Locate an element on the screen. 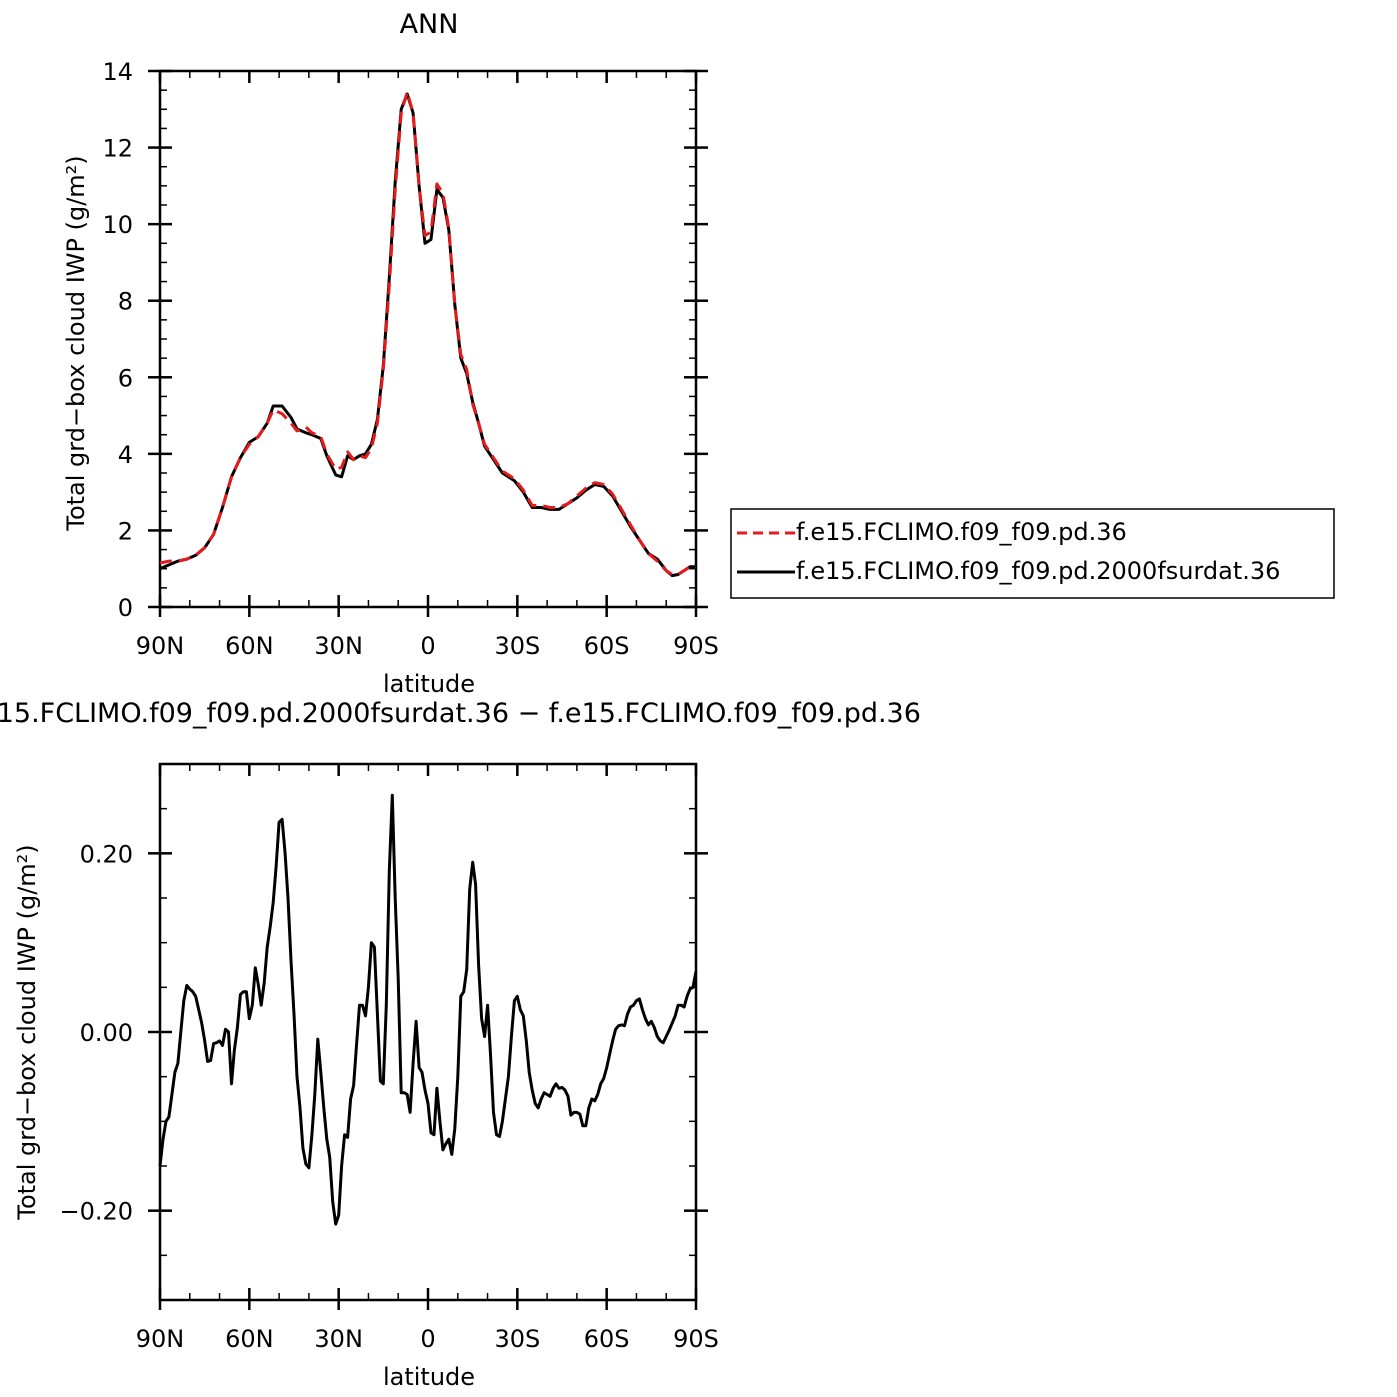 The width and height of the screenshot is (1397, 1397). top-x-axis-title: latitude is located at coordinates (429, 684).